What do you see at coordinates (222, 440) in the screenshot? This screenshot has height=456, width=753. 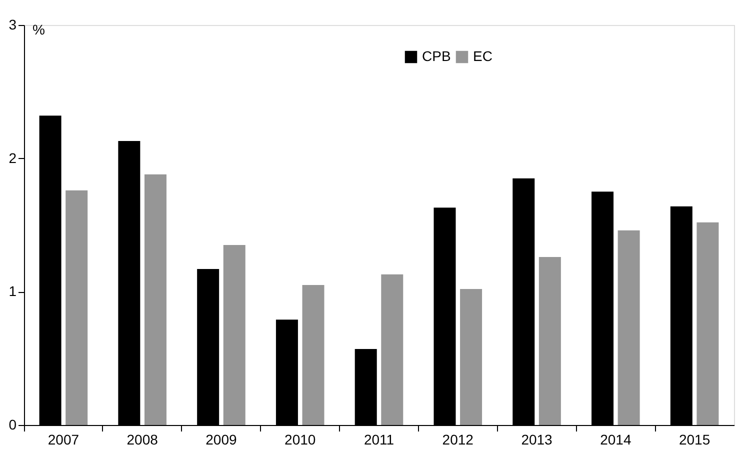 I see `x-tick-label: 2009` at bounding box center [222, 440].